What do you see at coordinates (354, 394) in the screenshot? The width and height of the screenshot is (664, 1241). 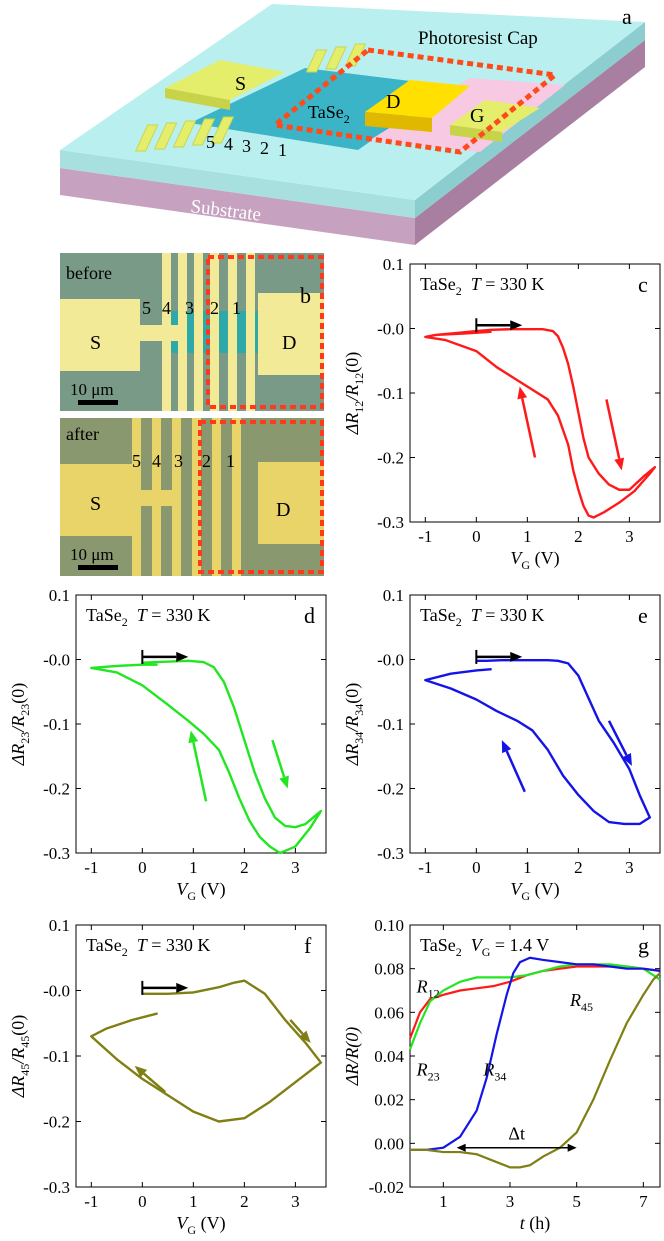 I see `y-axis-label: ΔR12/R12(0)` at bounding box center [354, 394].